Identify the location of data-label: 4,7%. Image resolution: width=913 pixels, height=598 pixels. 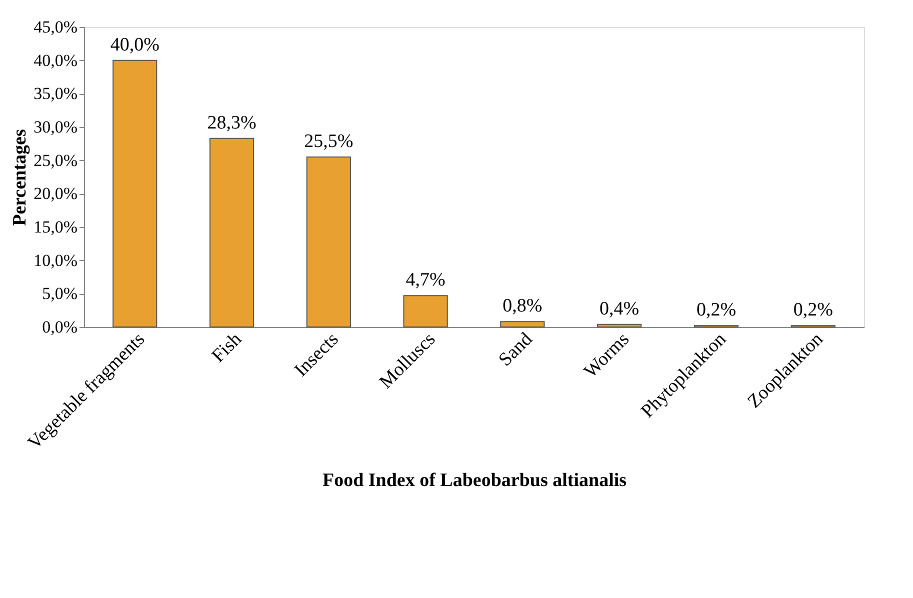
(426, 280).